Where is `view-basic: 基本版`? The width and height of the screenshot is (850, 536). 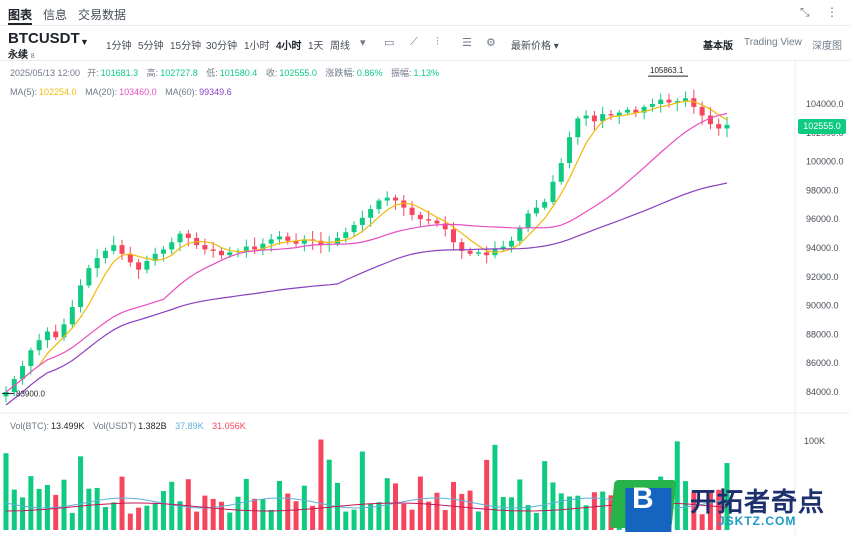
view-basic: 基本版 is located at coordinates (718, 46).